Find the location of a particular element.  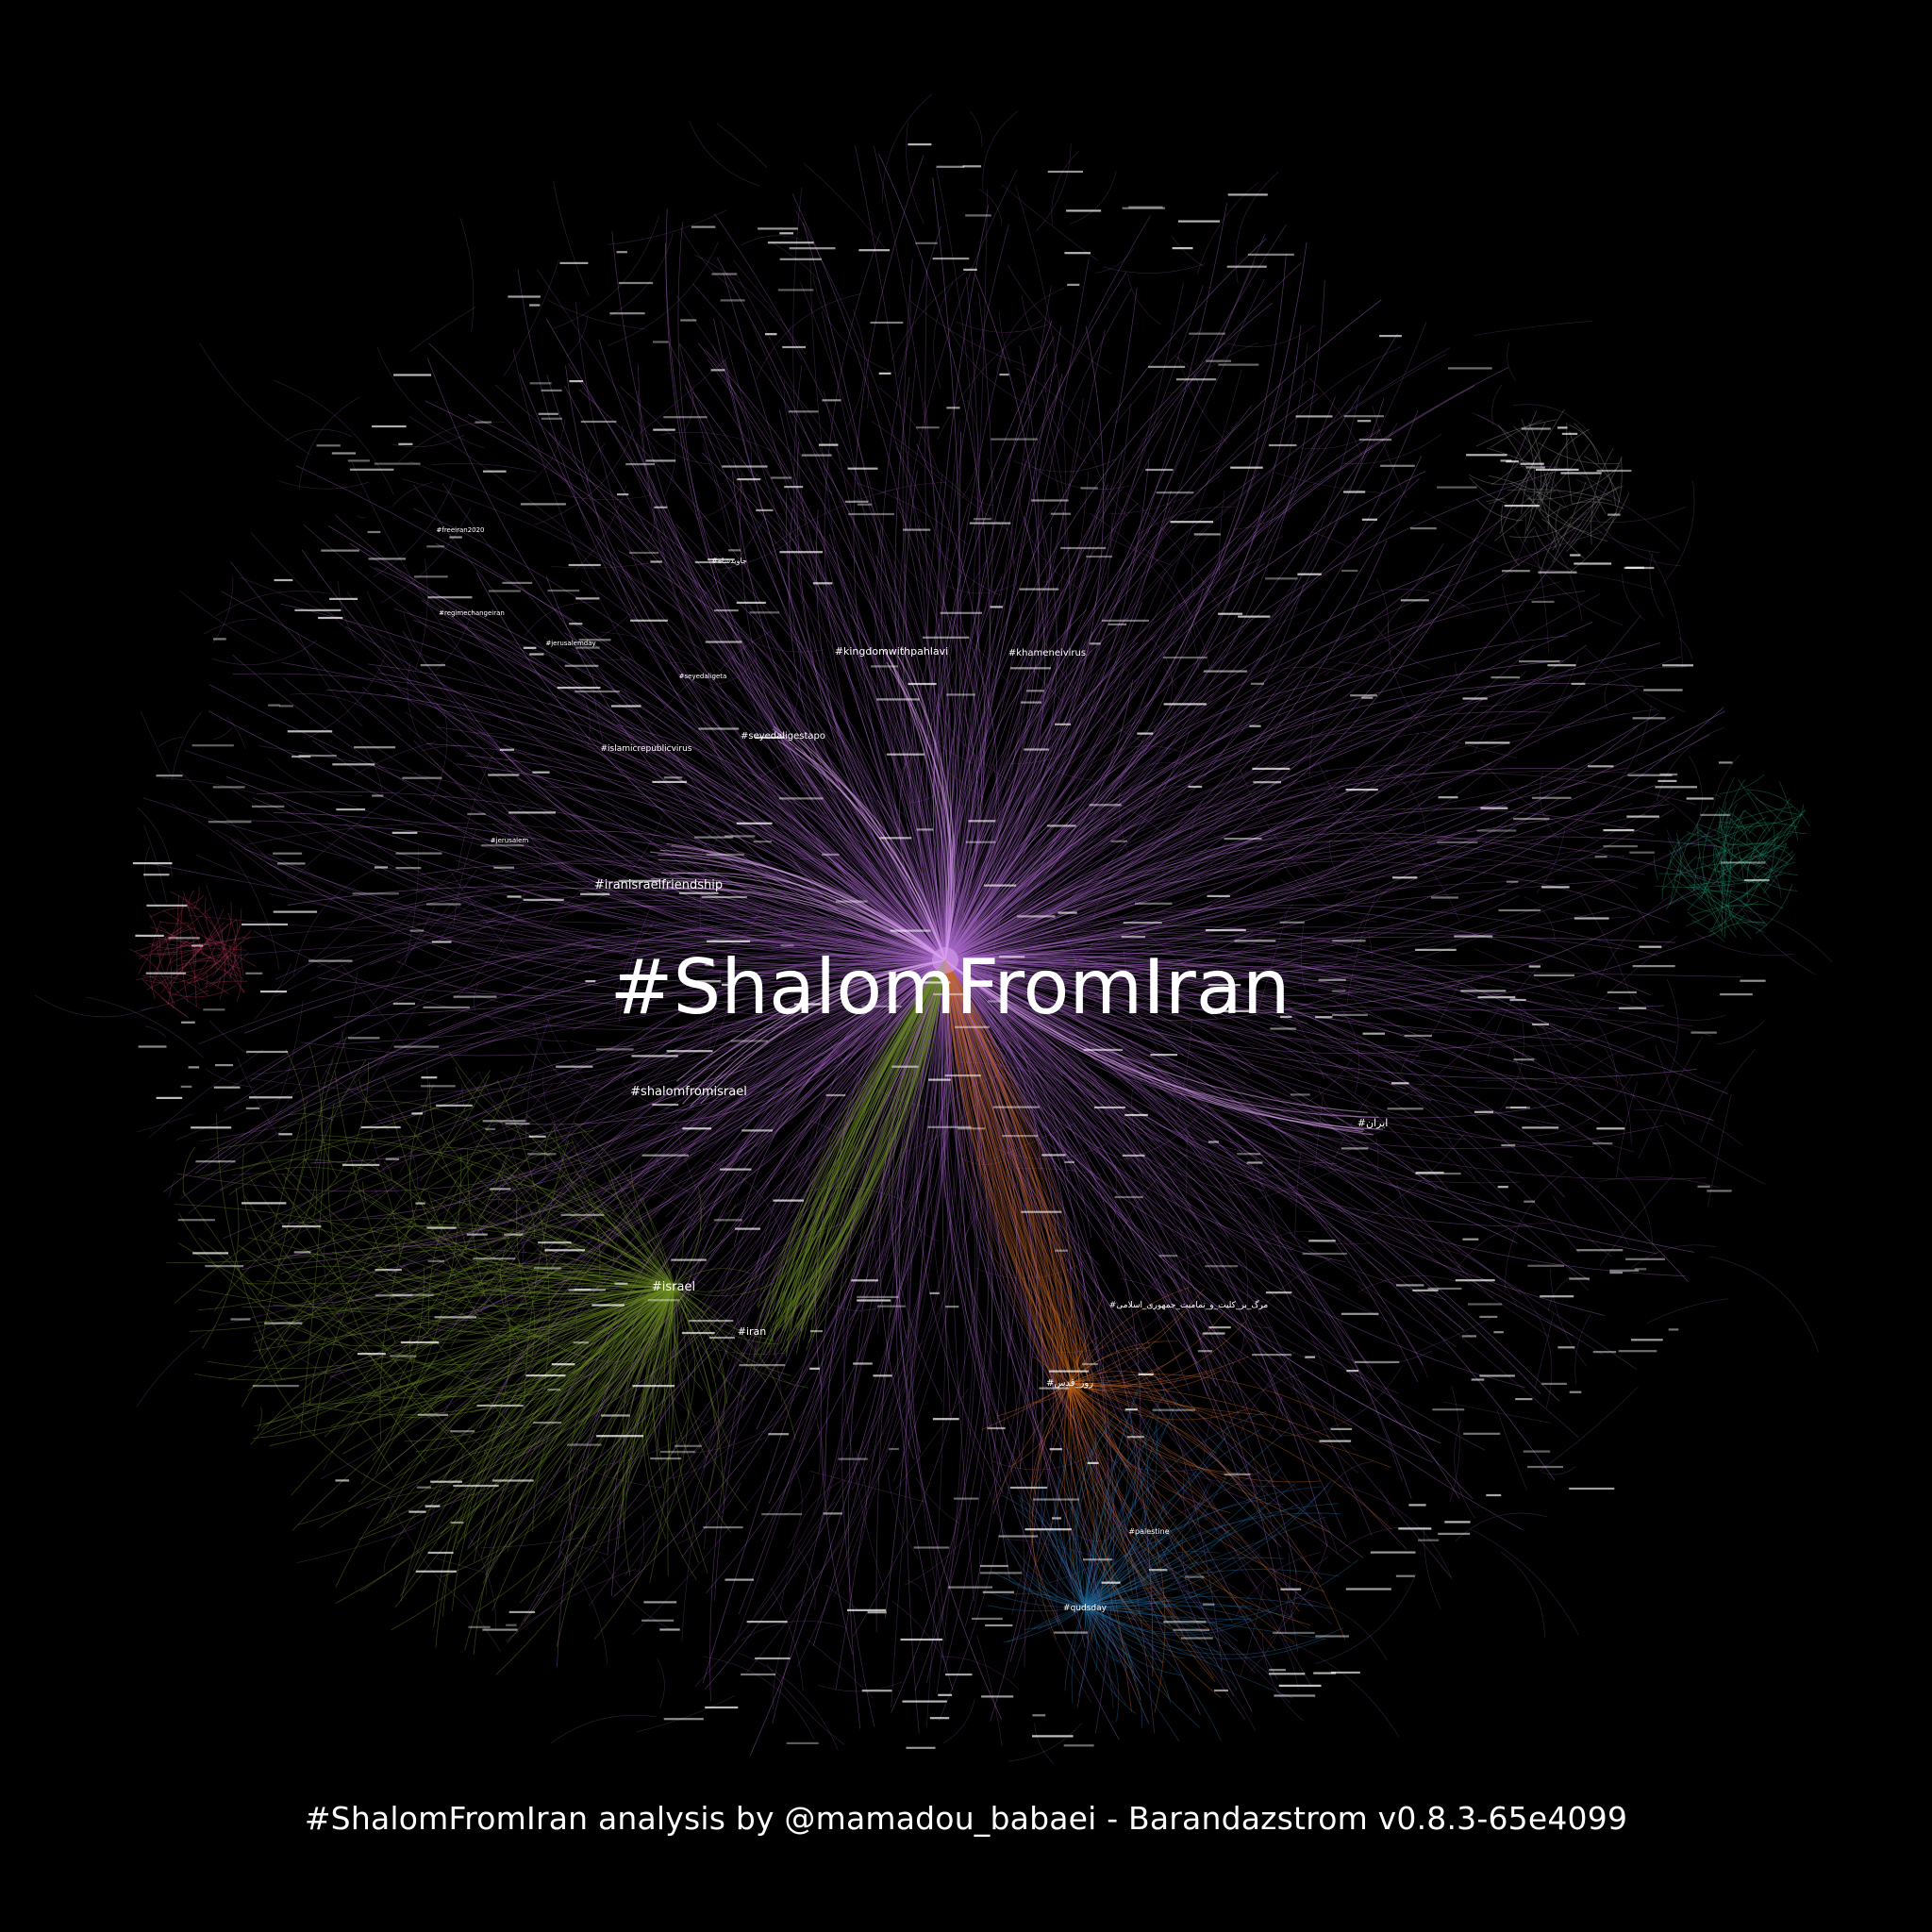

edge-bundle is located at coordinates (926, 808).